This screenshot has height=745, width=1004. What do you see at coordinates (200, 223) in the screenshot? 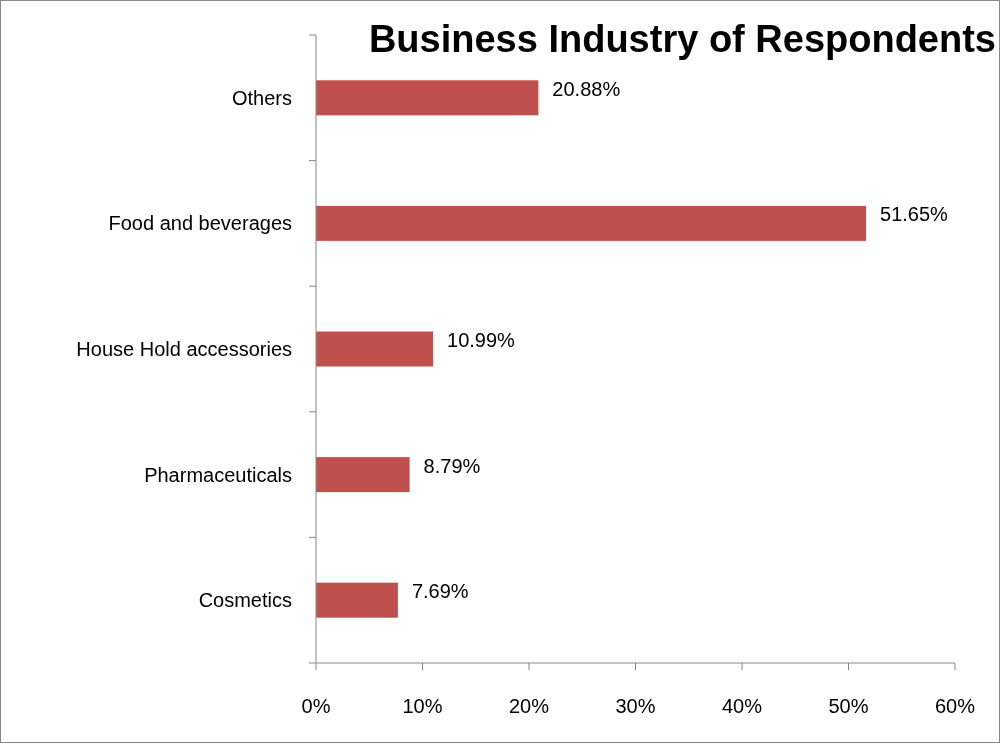
I see `y-tick-label: Food and beverages` at bounding box center [200, 223].